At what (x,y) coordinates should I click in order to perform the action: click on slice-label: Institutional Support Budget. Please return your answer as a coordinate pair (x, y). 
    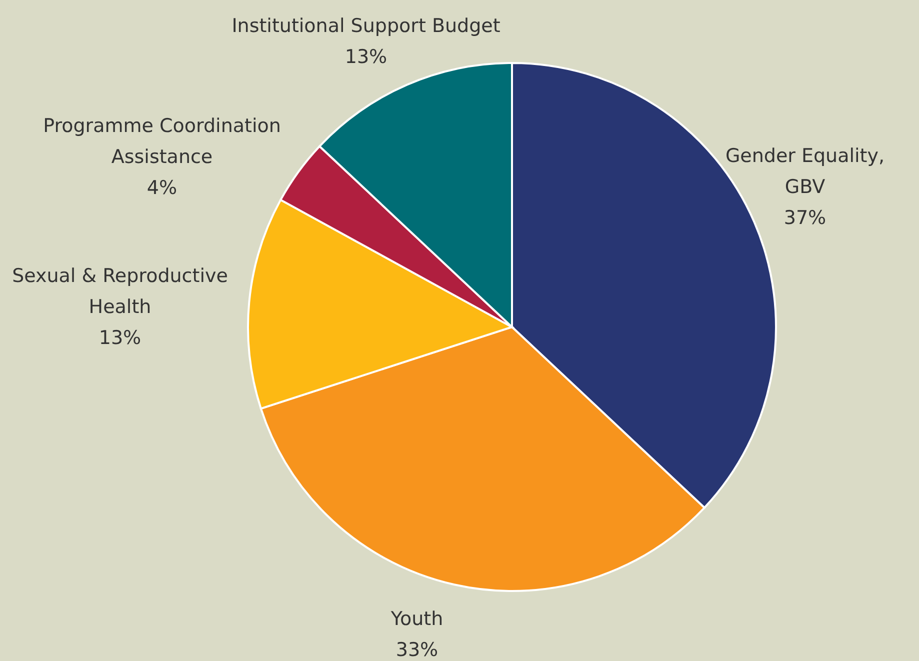
    Looking at the image, I should click on (366, 26).